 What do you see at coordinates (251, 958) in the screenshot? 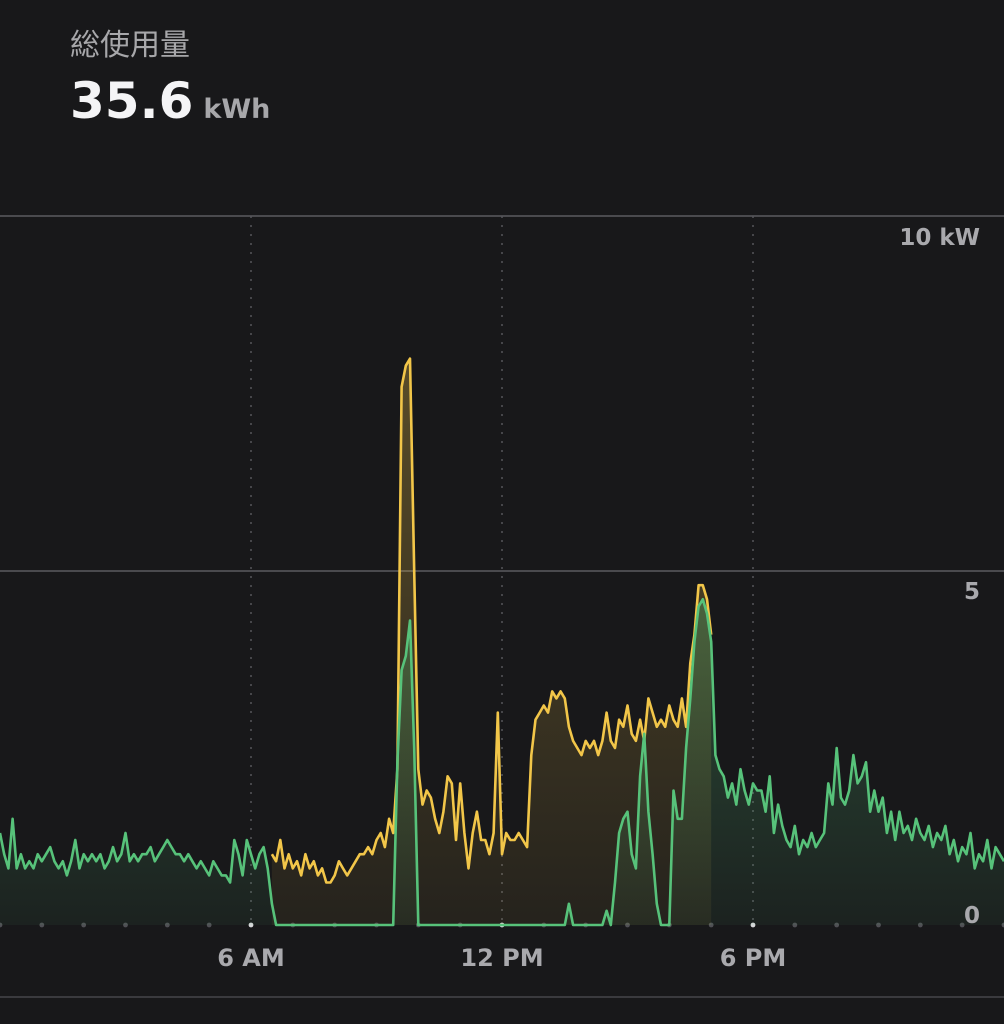
I see `x-tick-label: 6 AM` at bounding box center [251, 958].